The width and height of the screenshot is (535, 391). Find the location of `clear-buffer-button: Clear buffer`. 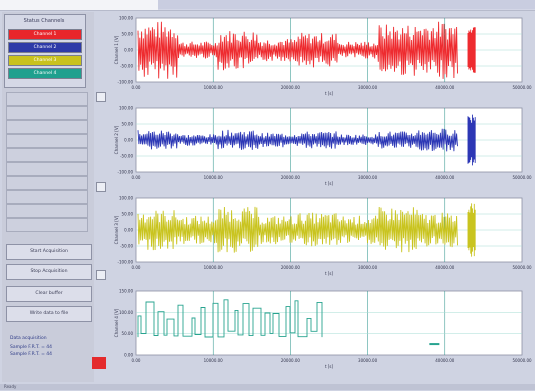

clear-buffer-button: Clear buffer is located at coordinates (49, 294).